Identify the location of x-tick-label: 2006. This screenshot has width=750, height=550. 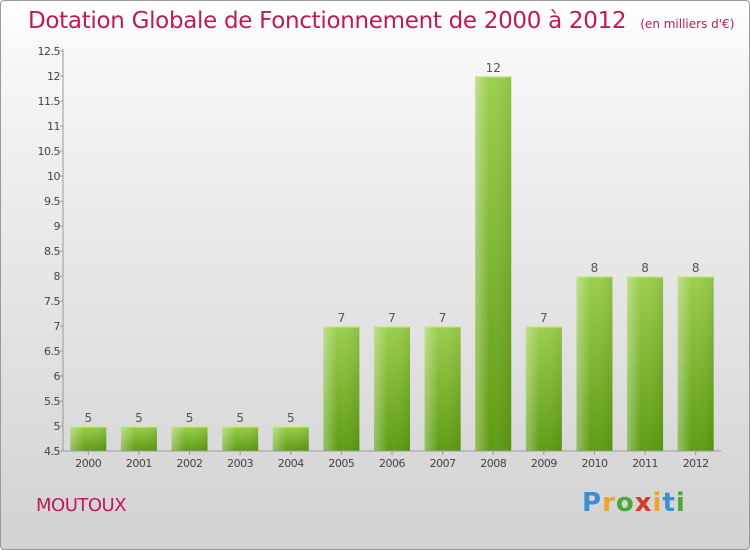
(392, 463).